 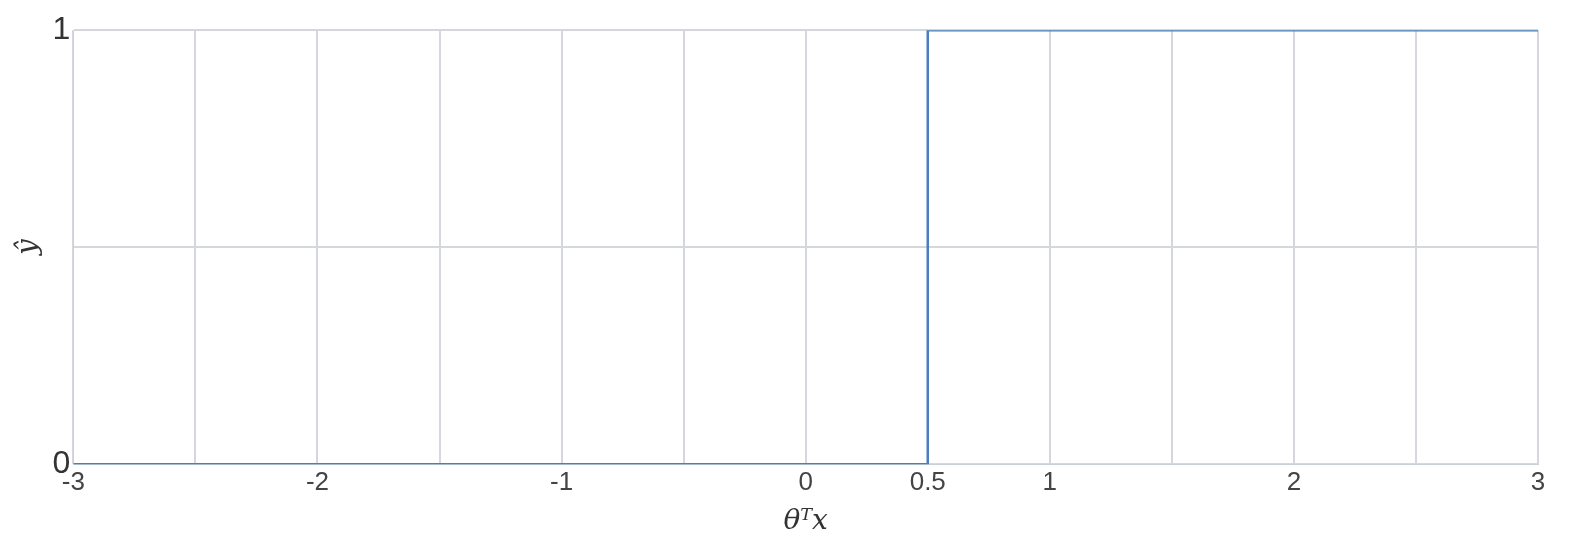 I want to click on x-axis-title: θᵀx, so click(x=806, y=520).